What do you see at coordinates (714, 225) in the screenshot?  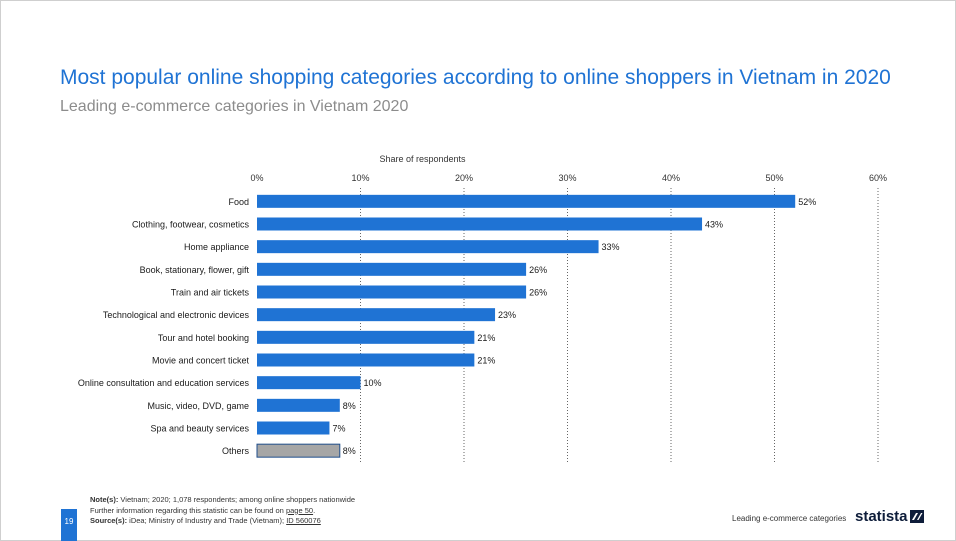 I see `data-label: 43%` at bounding box center [714, 225].